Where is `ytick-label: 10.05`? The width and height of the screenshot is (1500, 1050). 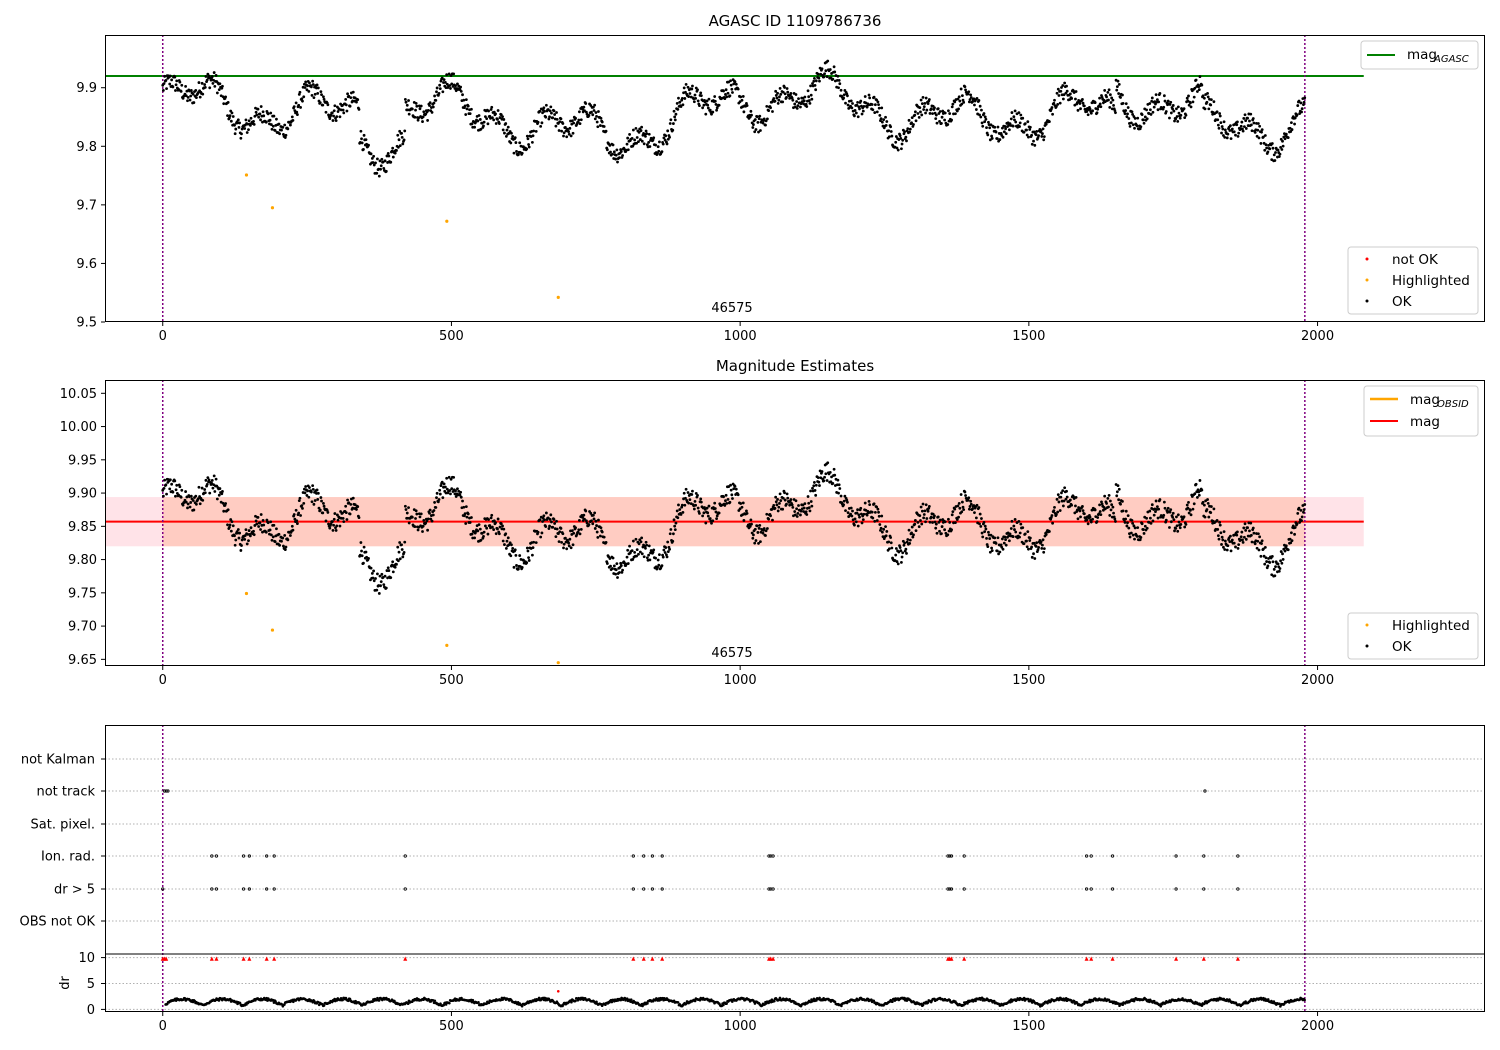 ytick-label: 10.05 is located at coordinates (78, 394).